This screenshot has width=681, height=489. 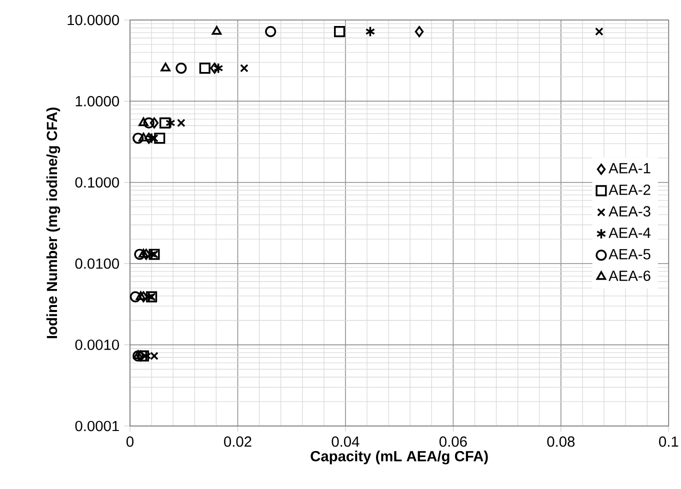 I want to click on y-axis-title: Iodine Number (mg iodine/g CFA), so click(x=53, y=223).